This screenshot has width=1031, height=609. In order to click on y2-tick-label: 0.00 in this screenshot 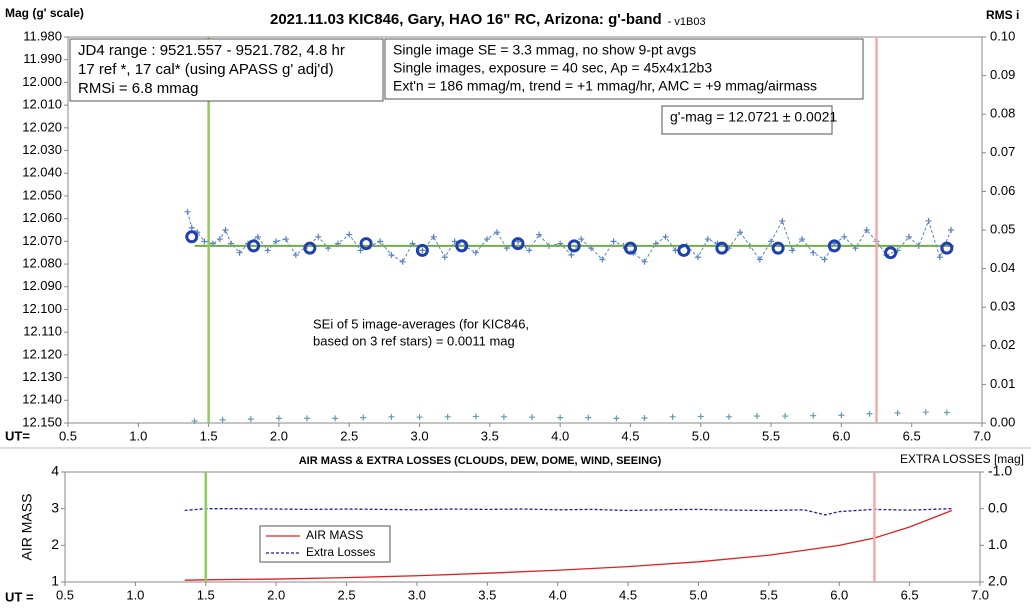, I will do `click(1002, 421)`.